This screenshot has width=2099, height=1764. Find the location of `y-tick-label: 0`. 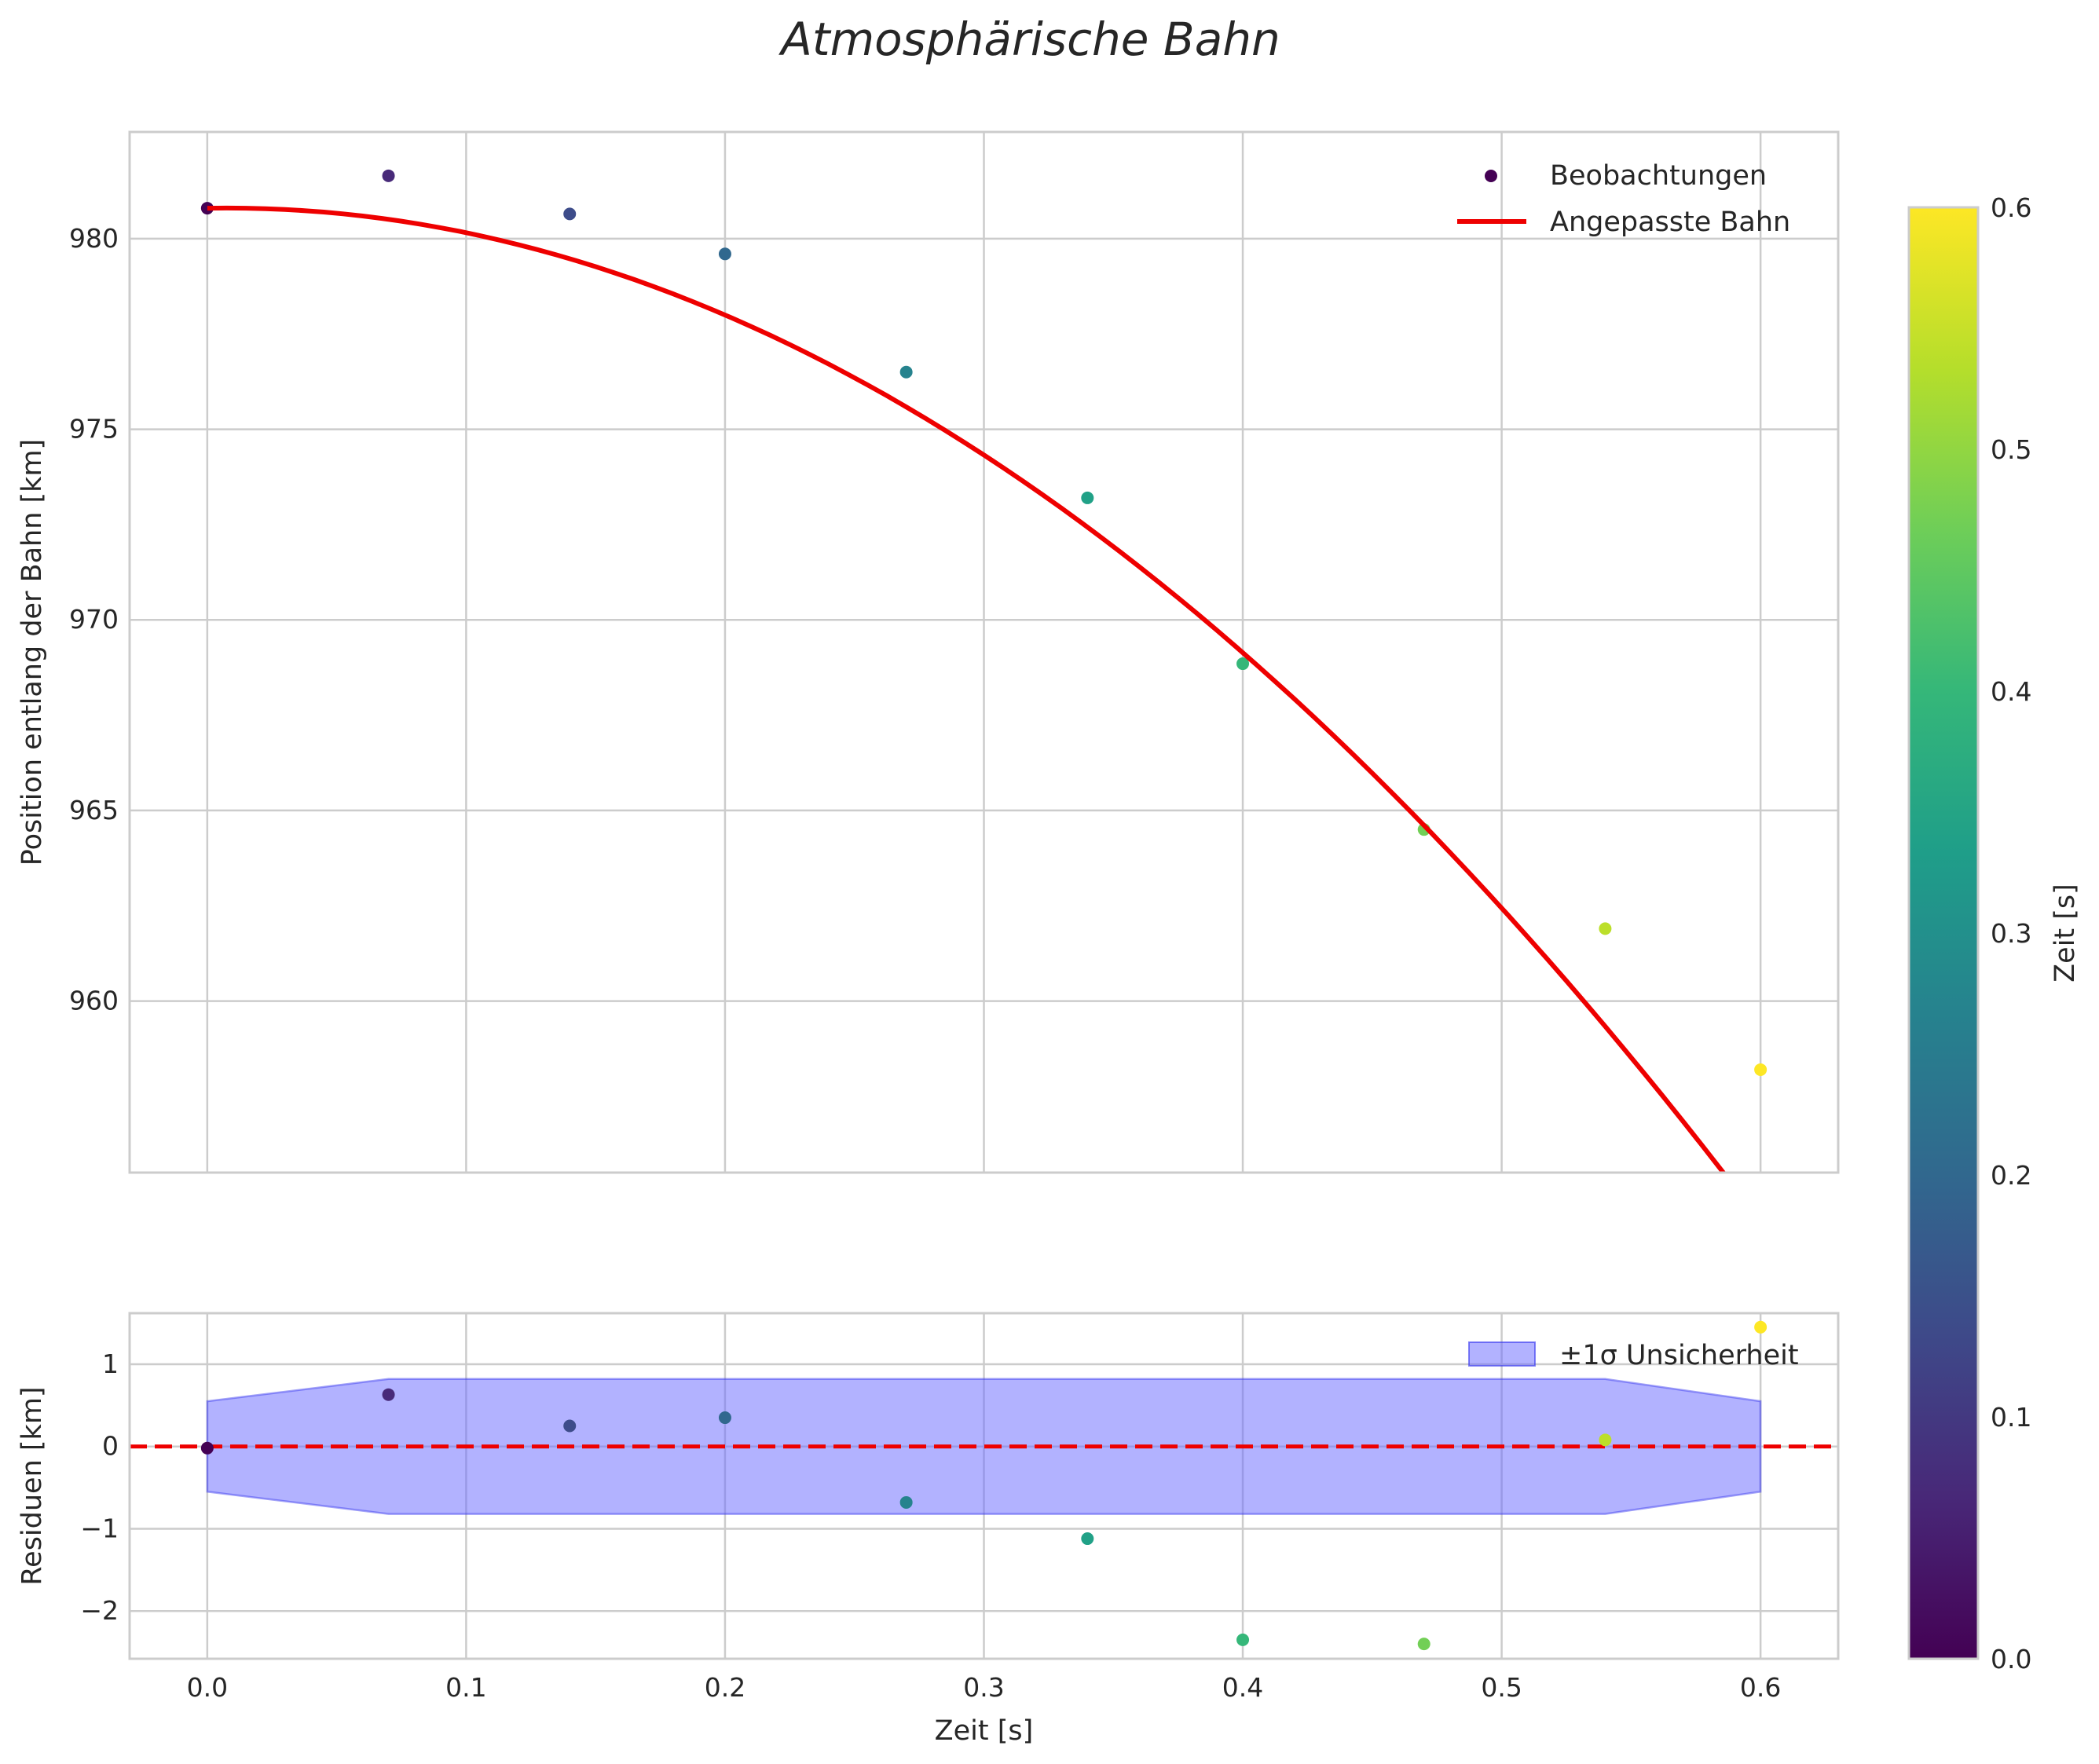

y-tick-label: 0 is located at coordinates (110, 1446).